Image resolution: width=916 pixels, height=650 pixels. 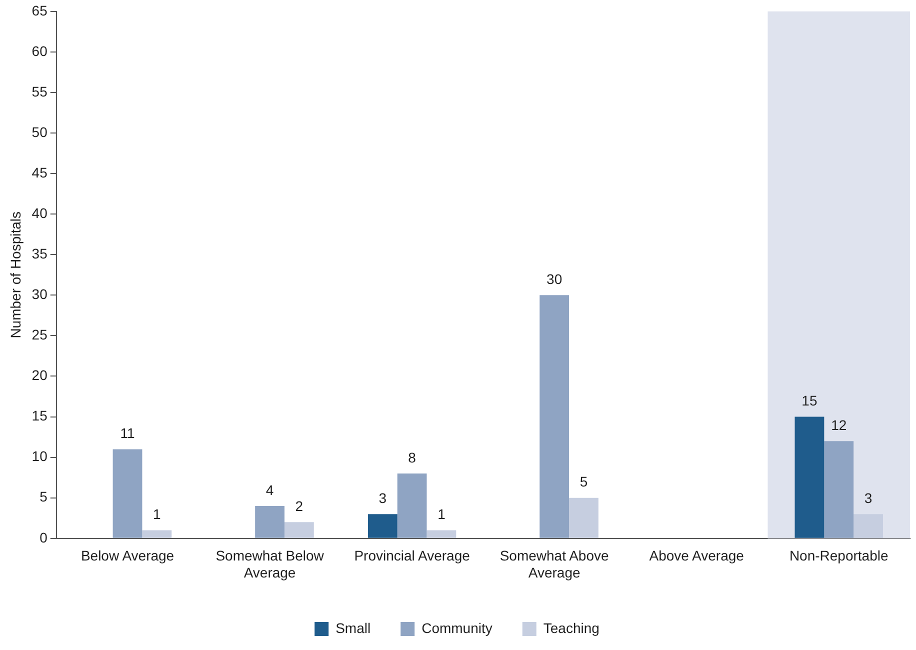 What do you see at coordinates (40, 212) in the screenshot?
I see `y-tick-label: 40` at bounding box center [40, 212].